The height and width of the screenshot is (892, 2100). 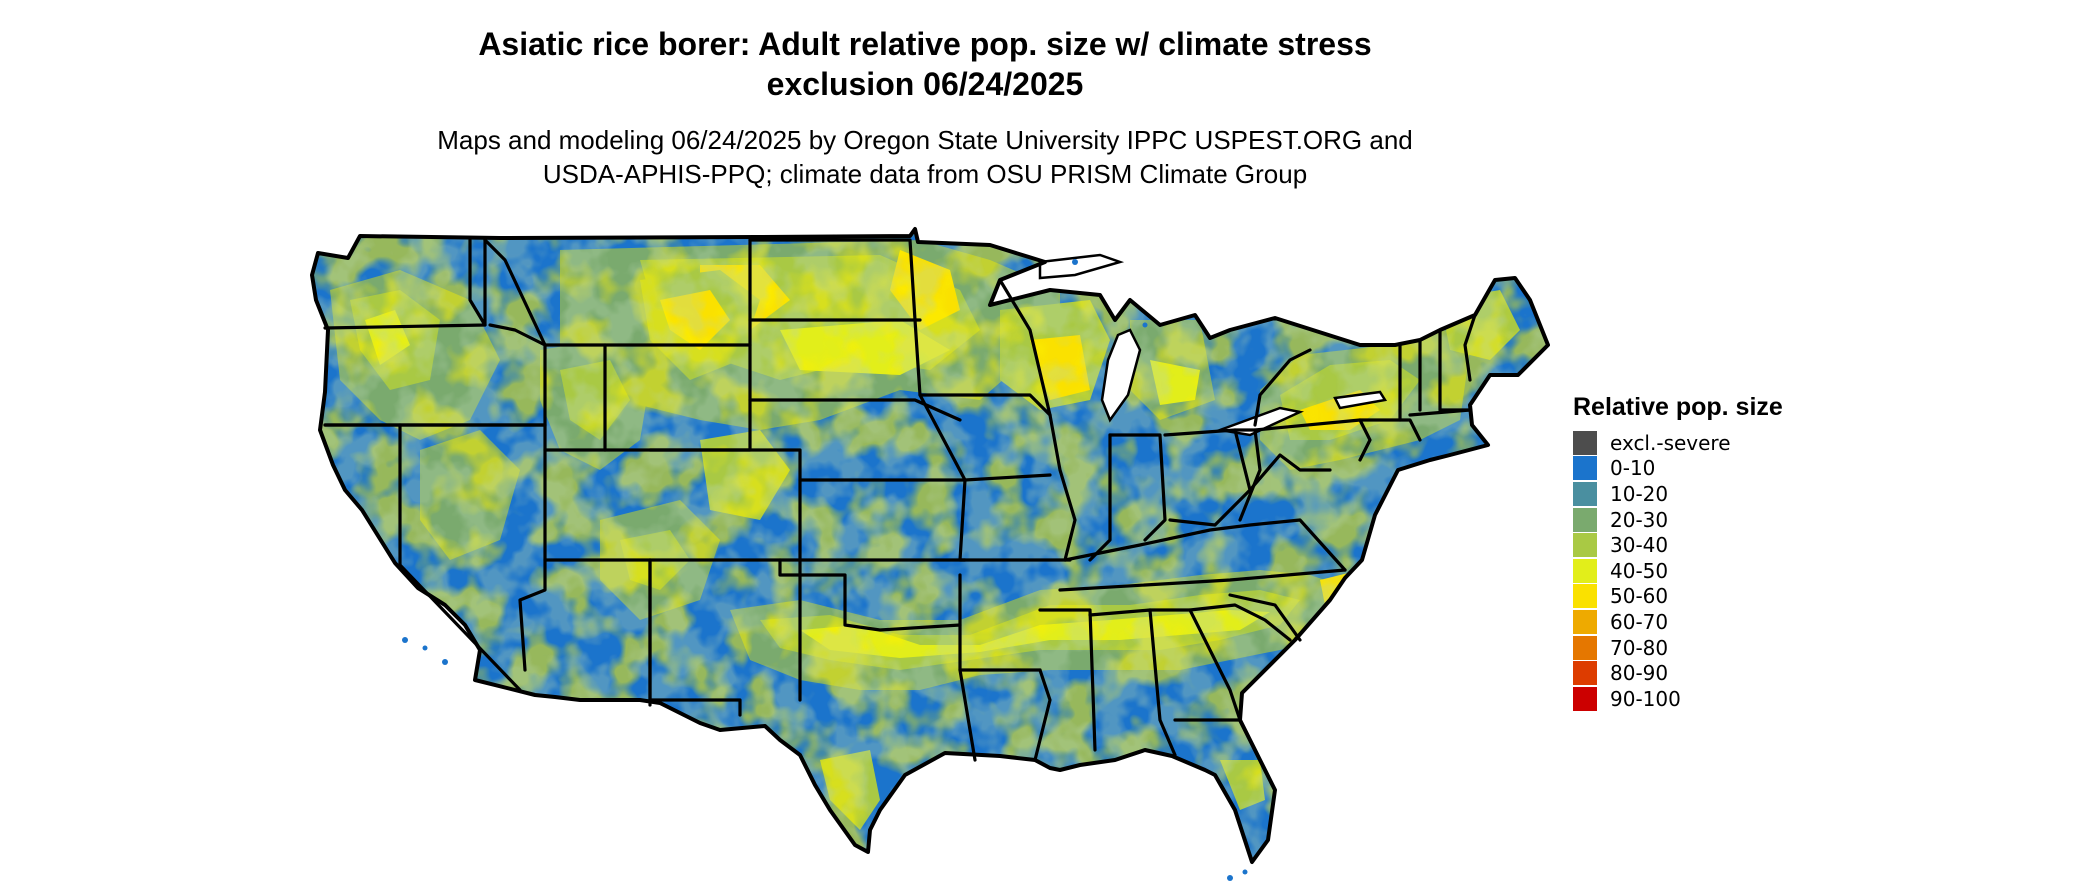 What do you see at coordinates (1703, 597) in the screenshot?
I see `legend-item: 50-60` at bounding box center [1703, 597].